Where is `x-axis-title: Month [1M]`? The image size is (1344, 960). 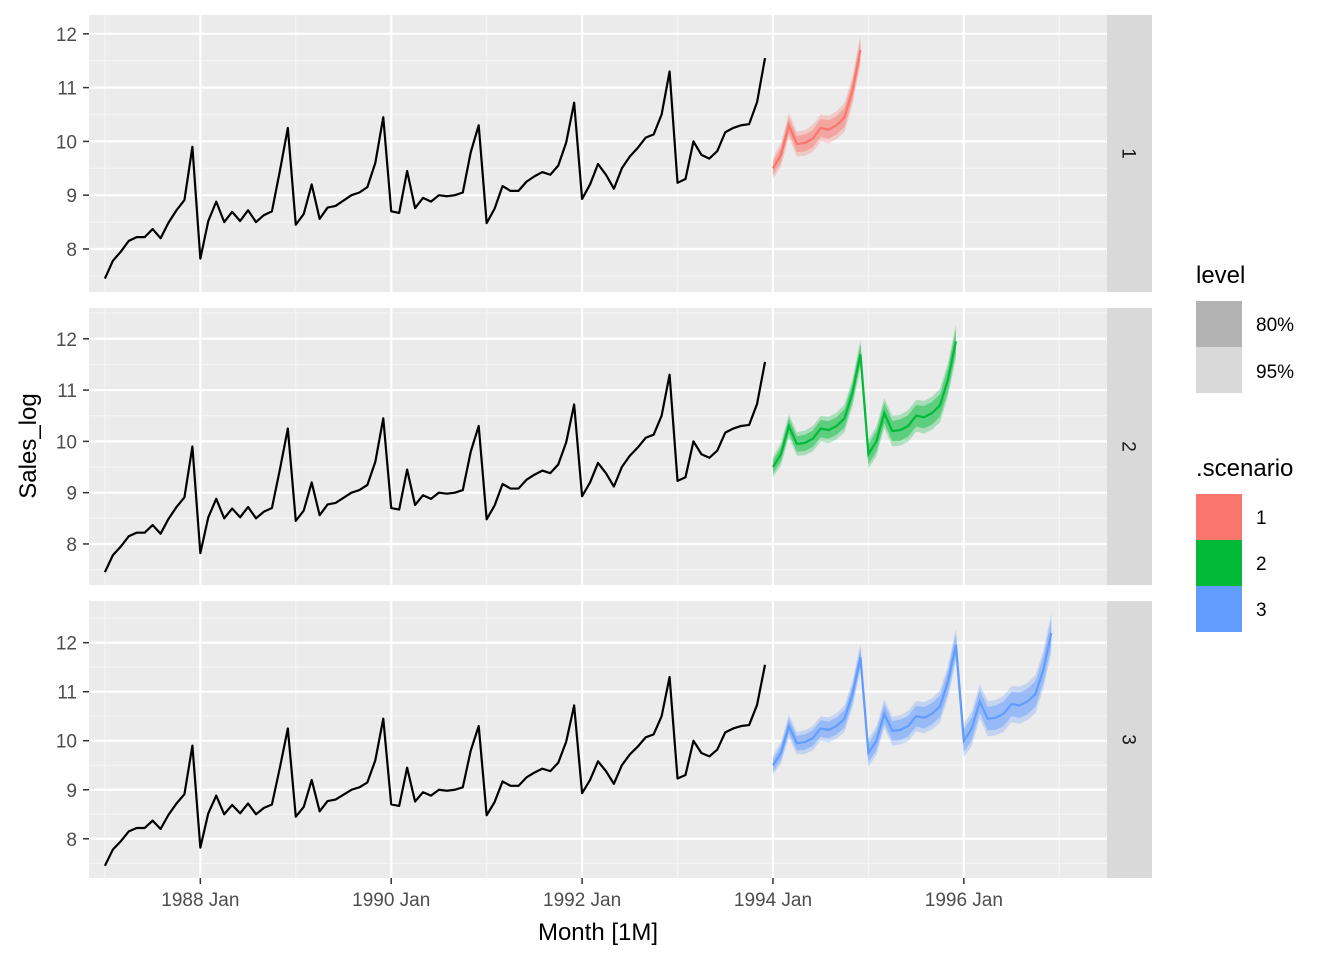
x-axis-title: Month [1M] is located at coordinates (598, 932).